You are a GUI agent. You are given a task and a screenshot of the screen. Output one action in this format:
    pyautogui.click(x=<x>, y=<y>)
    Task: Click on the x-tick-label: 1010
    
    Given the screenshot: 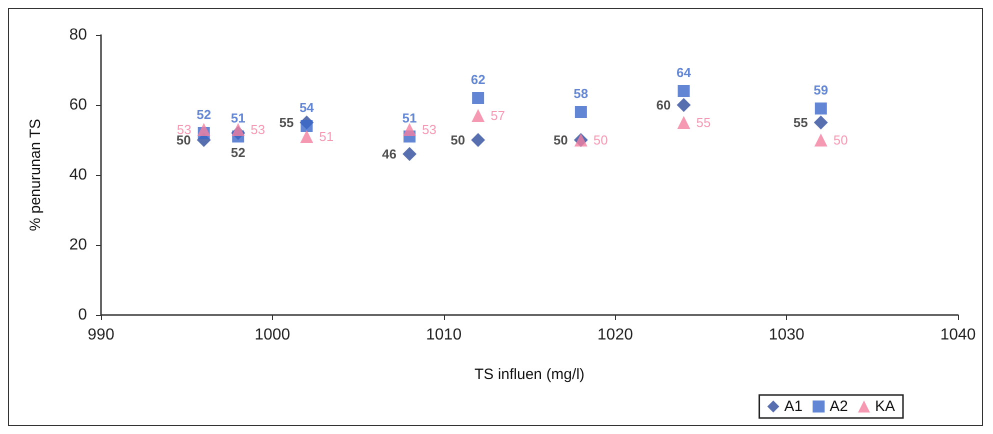 What is the action you would take?
    pyautogui.click(x=444, y=335)
    